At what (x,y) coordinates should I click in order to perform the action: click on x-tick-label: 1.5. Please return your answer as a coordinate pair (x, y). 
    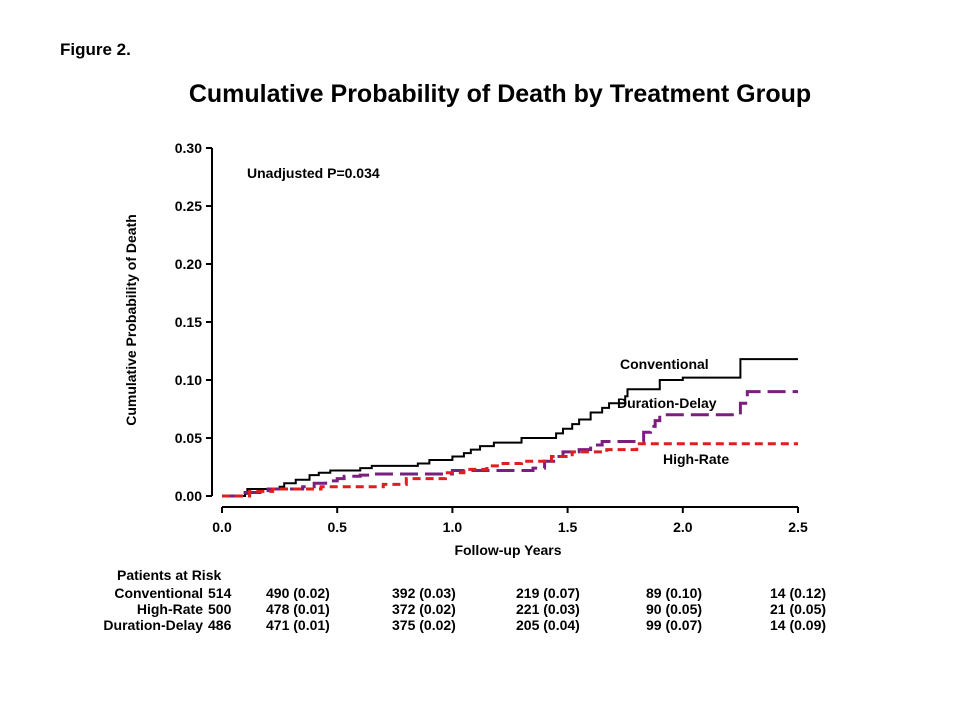
    Looking at the image, I should click on (568, 527).